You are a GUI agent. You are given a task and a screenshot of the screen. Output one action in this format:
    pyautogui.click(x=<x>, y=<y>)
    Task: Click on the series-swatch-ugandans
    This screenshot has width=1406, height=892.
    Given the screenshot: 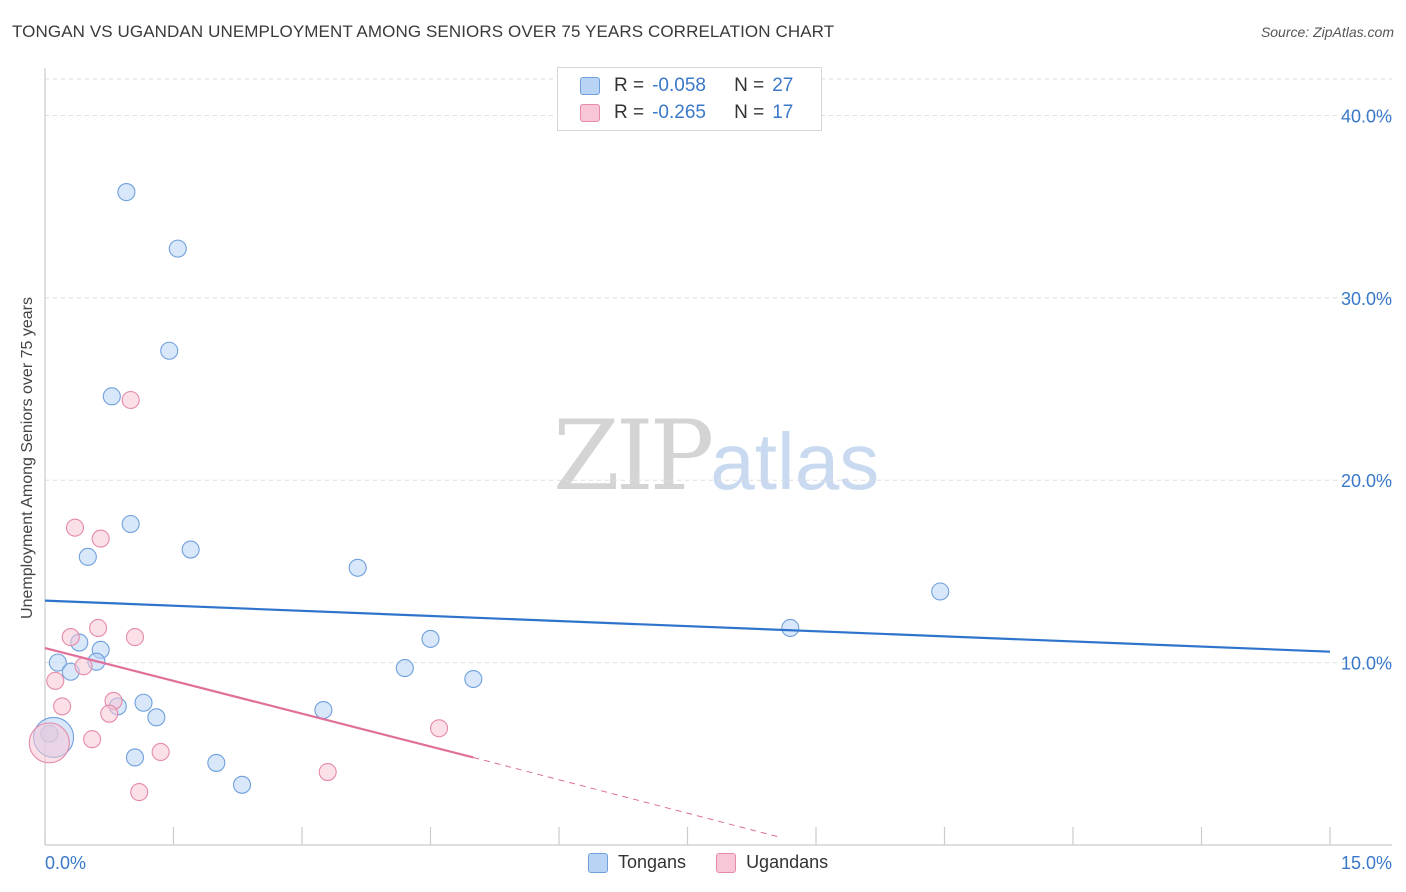 What is the action you would take?
    pyautogui.click(x=726, y=862)
    